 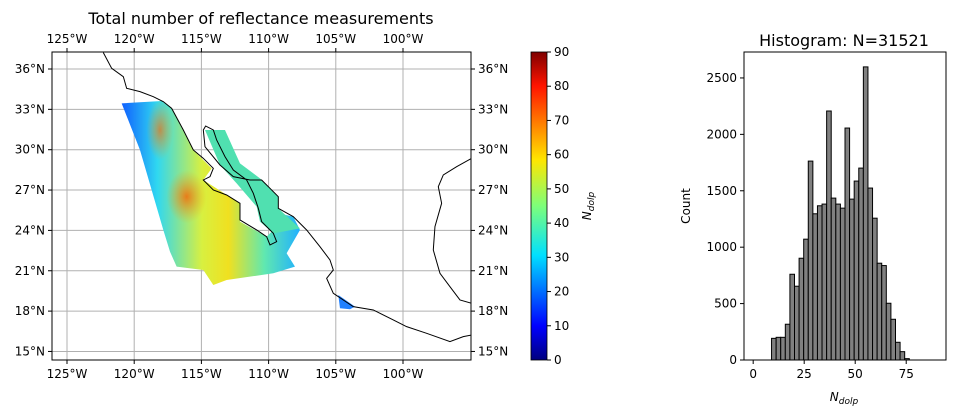 What do you see at coordinates (561, 120) in the screenshot?
I see `colorbar-tick-label: 70` at bounding box center [561, 120].